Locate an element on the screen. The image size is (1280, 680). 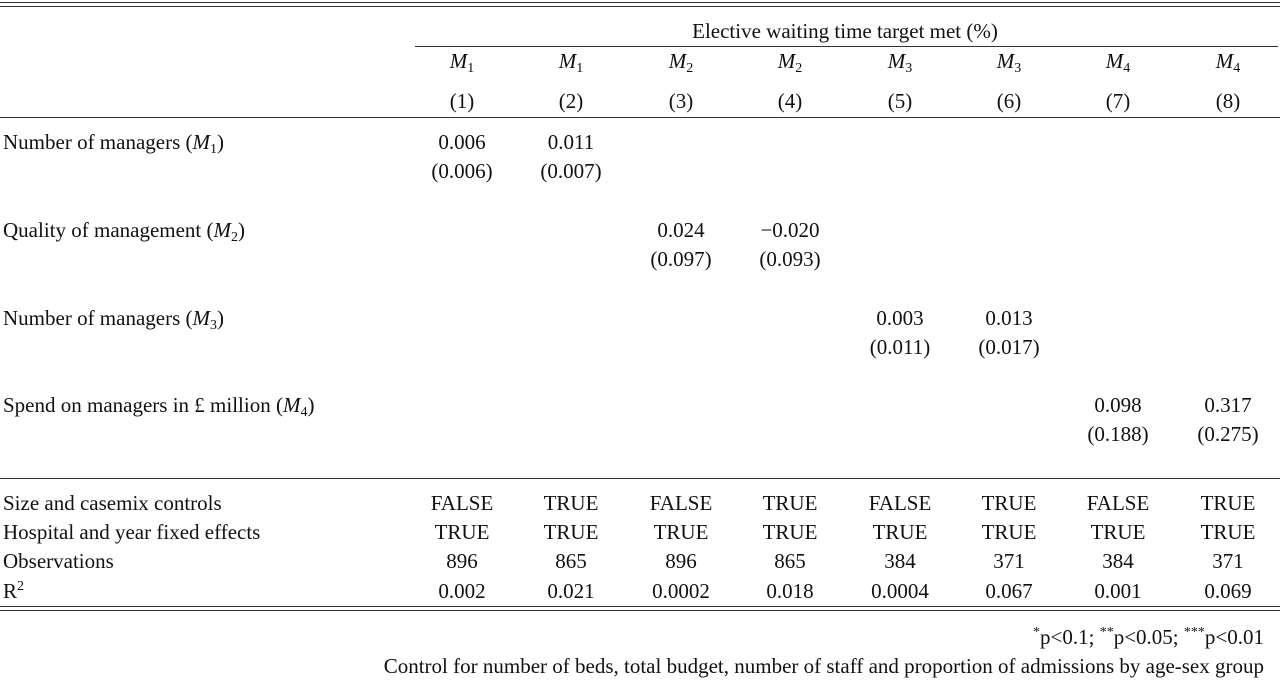
significance-note: *p<0.1; **p<0.05; ***p<0.01 is located at coordinates (1148, 637).